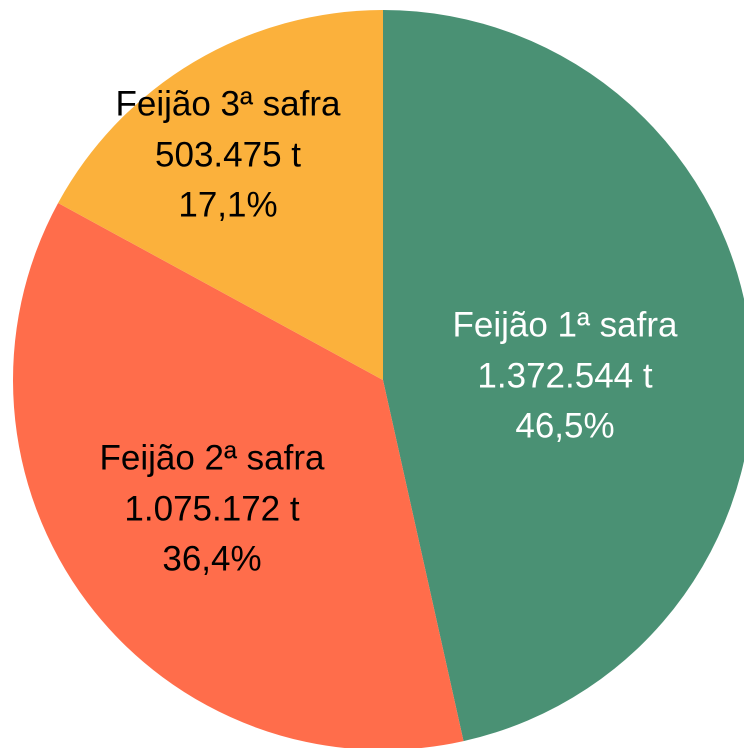  What do you see at coordinates (565, 324) in the screenshot?
I see `slice-label: Feijão 1ª safra` at bounding box center [565, 324].